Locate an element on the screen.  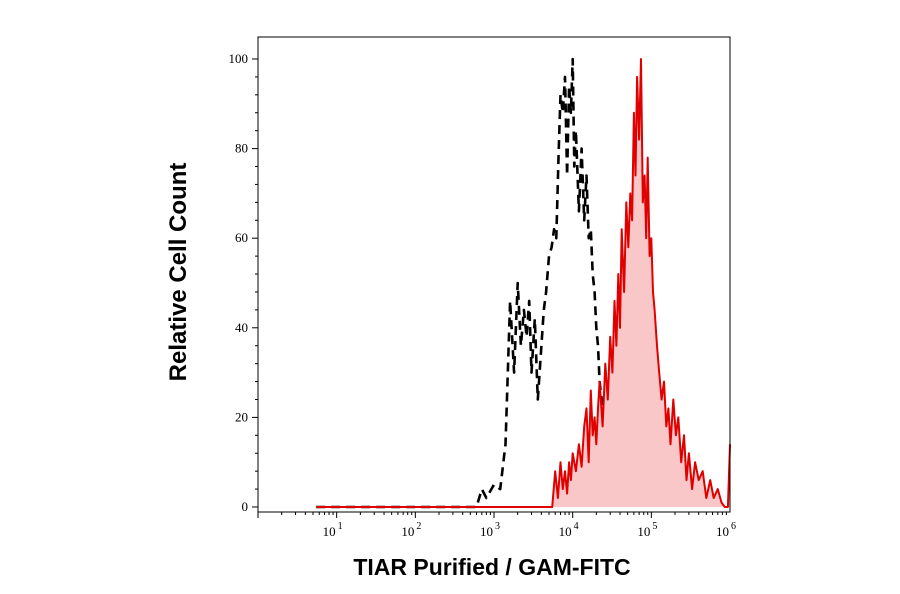
x-tick-label-exponent: 5 is located at coordinates (654, 526).